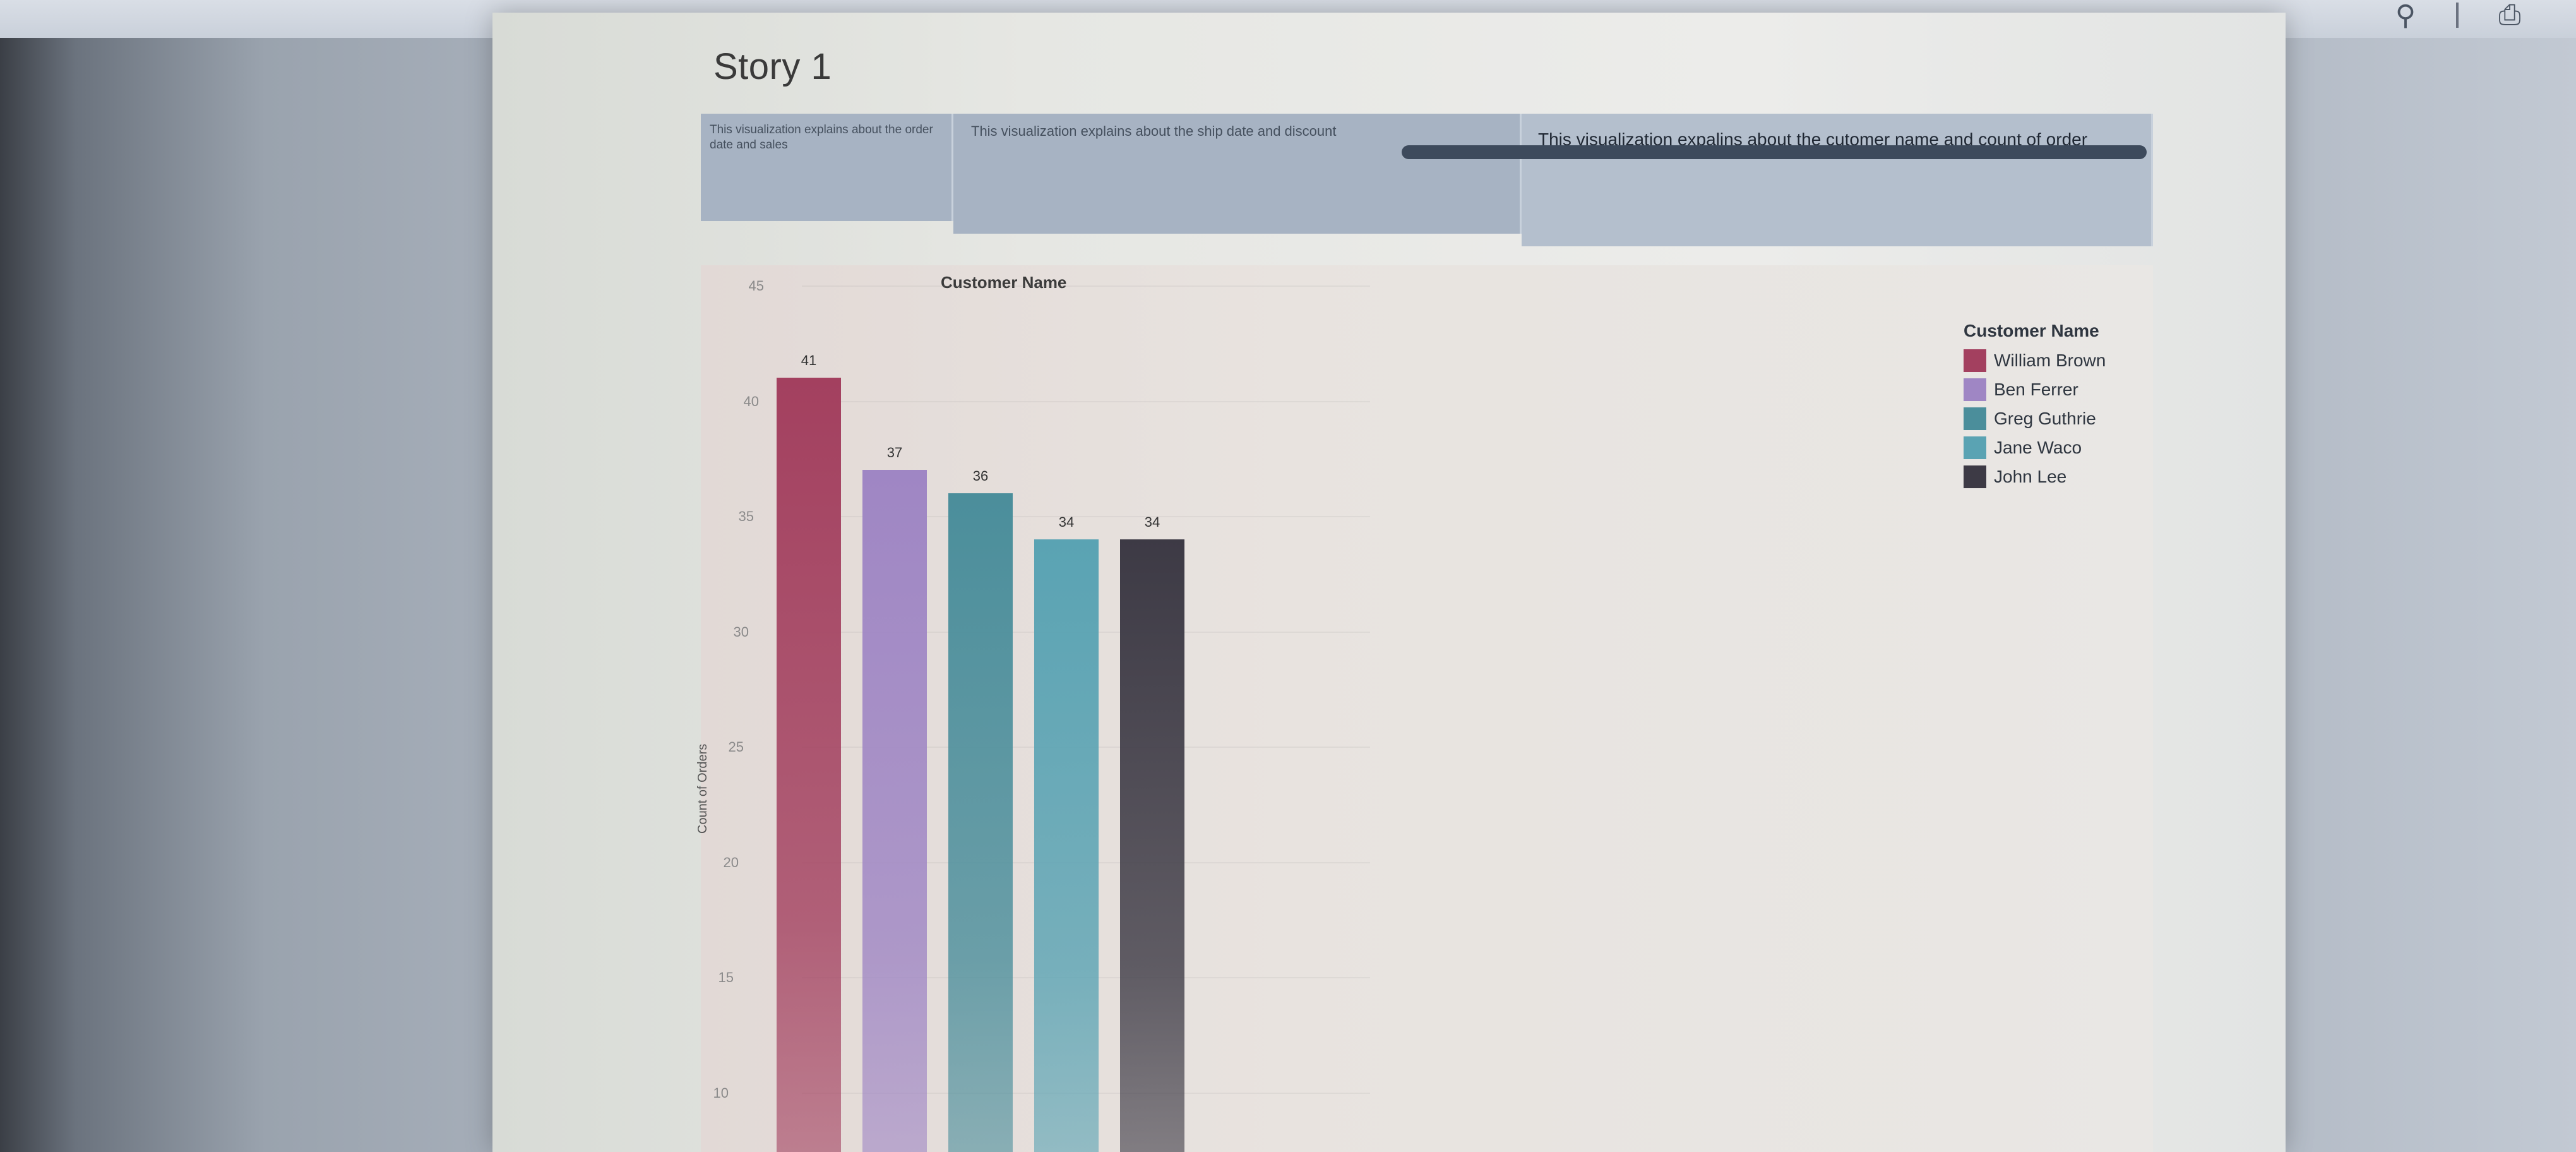 This screenshot has width=2576, height=1152. I want to click on y-tick-label: 15, so click(726, 977).